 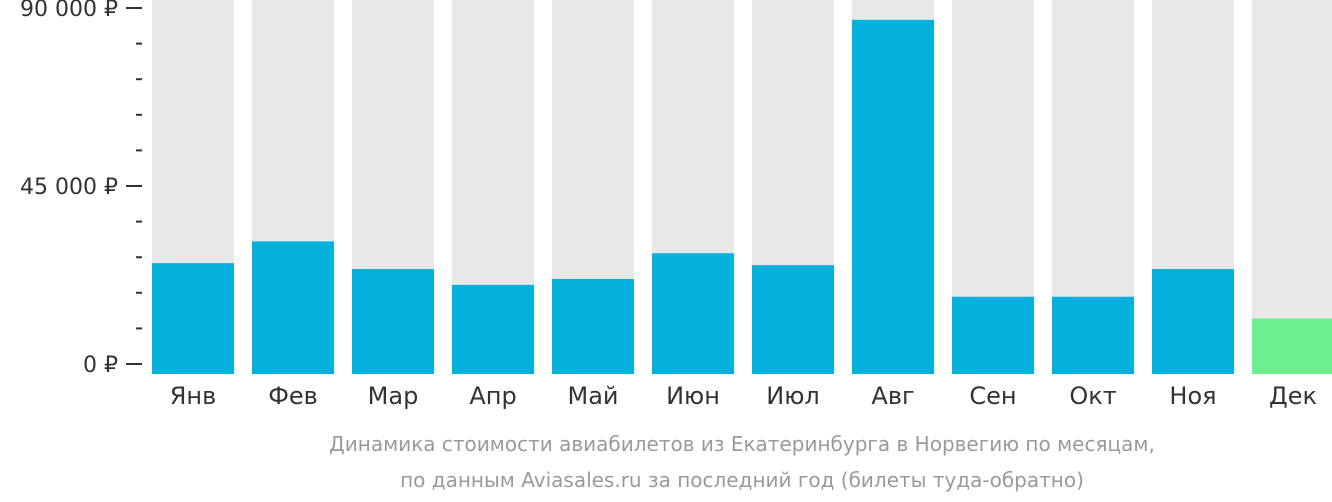 What do you see at coordinates (1192, 396) in the screenshot?
I see `x-tick-label: Ноя` at bounding box center [1192, 396].